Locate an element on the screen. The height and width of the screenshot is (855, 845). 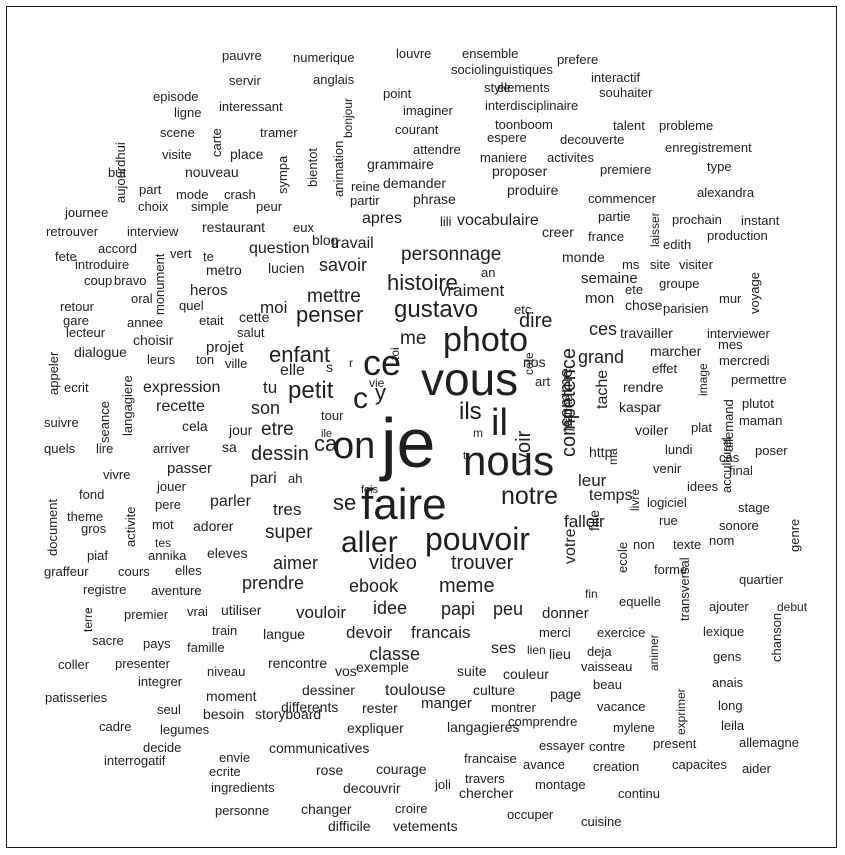
word-attendre: attendre is located at coordinates (437, 149).